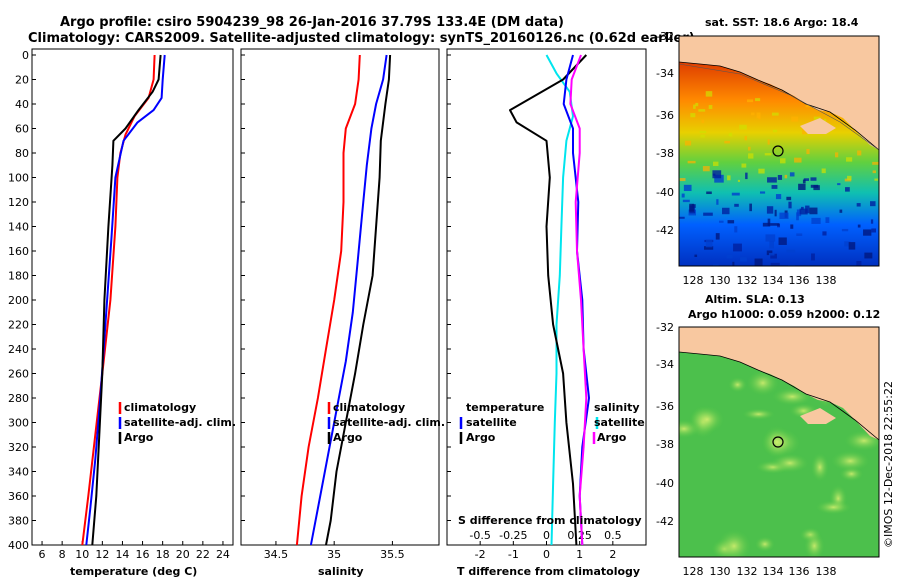  Describe the element at coordinates (505, 407) in the screenshot. I see `legend-temperature-title: temperature` at that location.